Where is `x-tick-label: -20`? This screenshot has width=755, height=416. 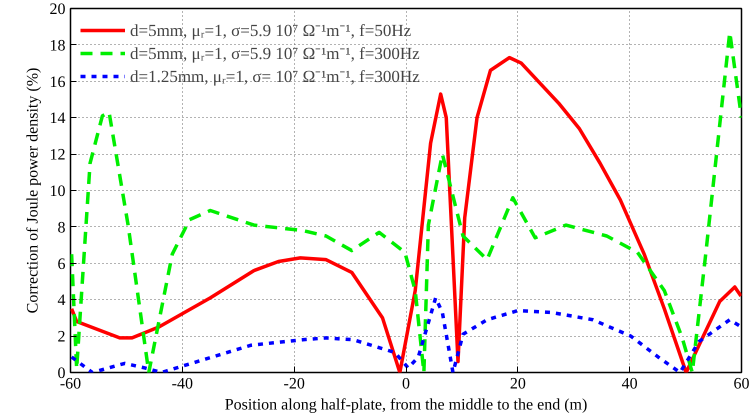 x-tick-label: -20 is located at coordinates (294, 384).